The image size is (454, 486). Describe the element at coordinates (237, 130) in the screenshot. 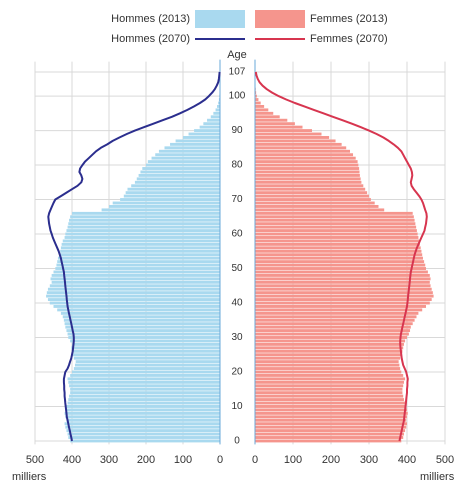

I see `y-tick-label: 90` at that location.